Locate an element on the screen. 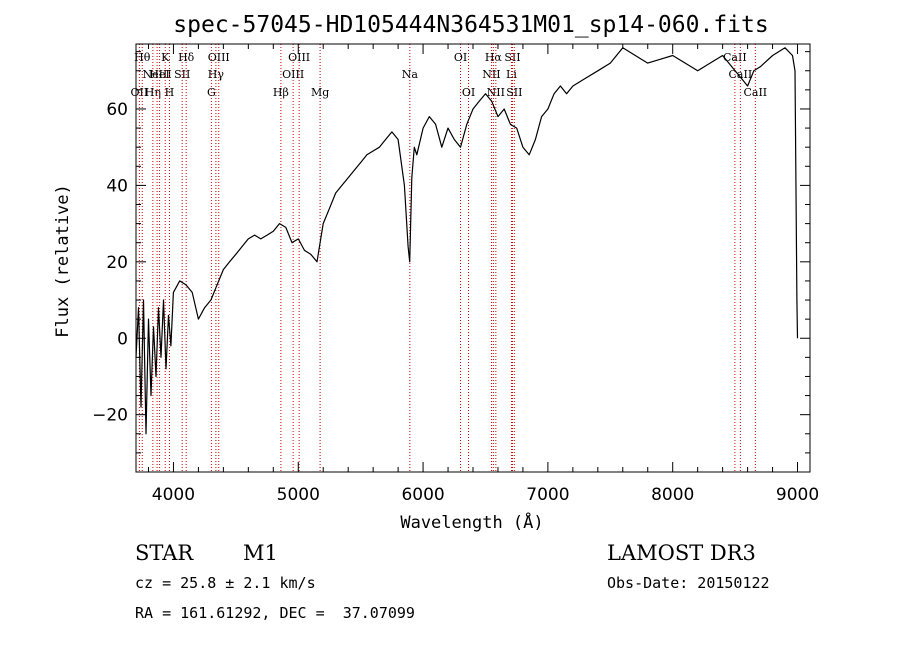  x-tick-label: 8000 is located at coordinates (672, 495).